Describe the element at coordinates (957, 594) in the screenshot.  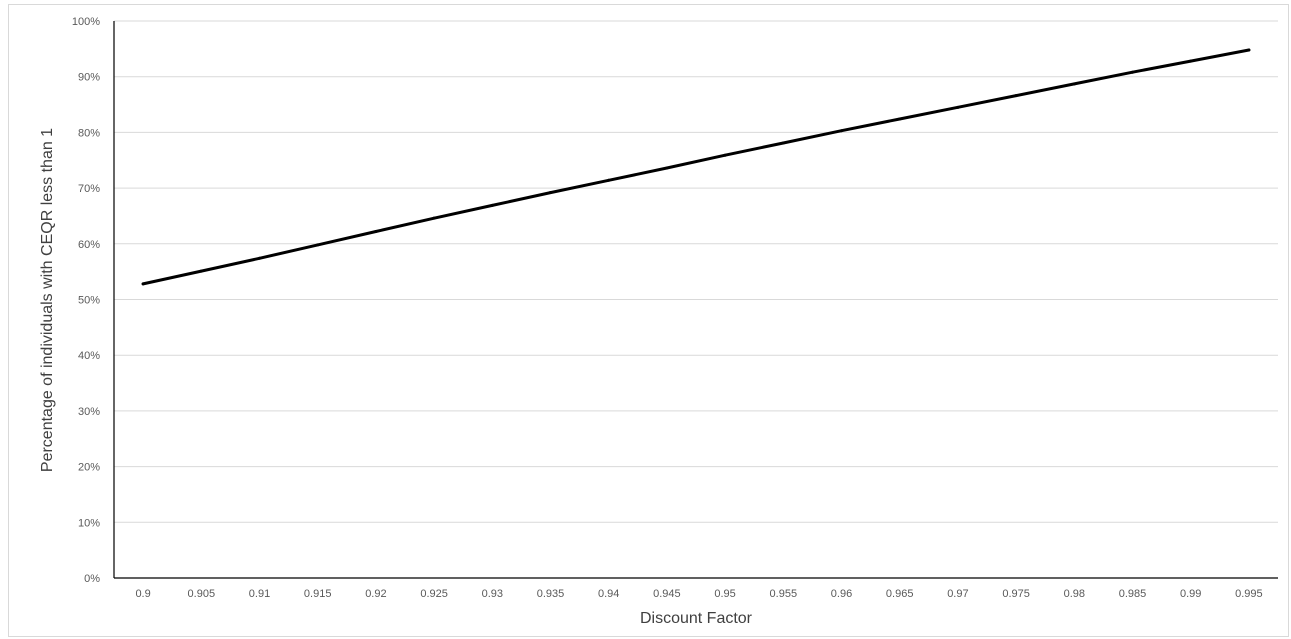
I see `x-tick-label: 0.97` at that location.